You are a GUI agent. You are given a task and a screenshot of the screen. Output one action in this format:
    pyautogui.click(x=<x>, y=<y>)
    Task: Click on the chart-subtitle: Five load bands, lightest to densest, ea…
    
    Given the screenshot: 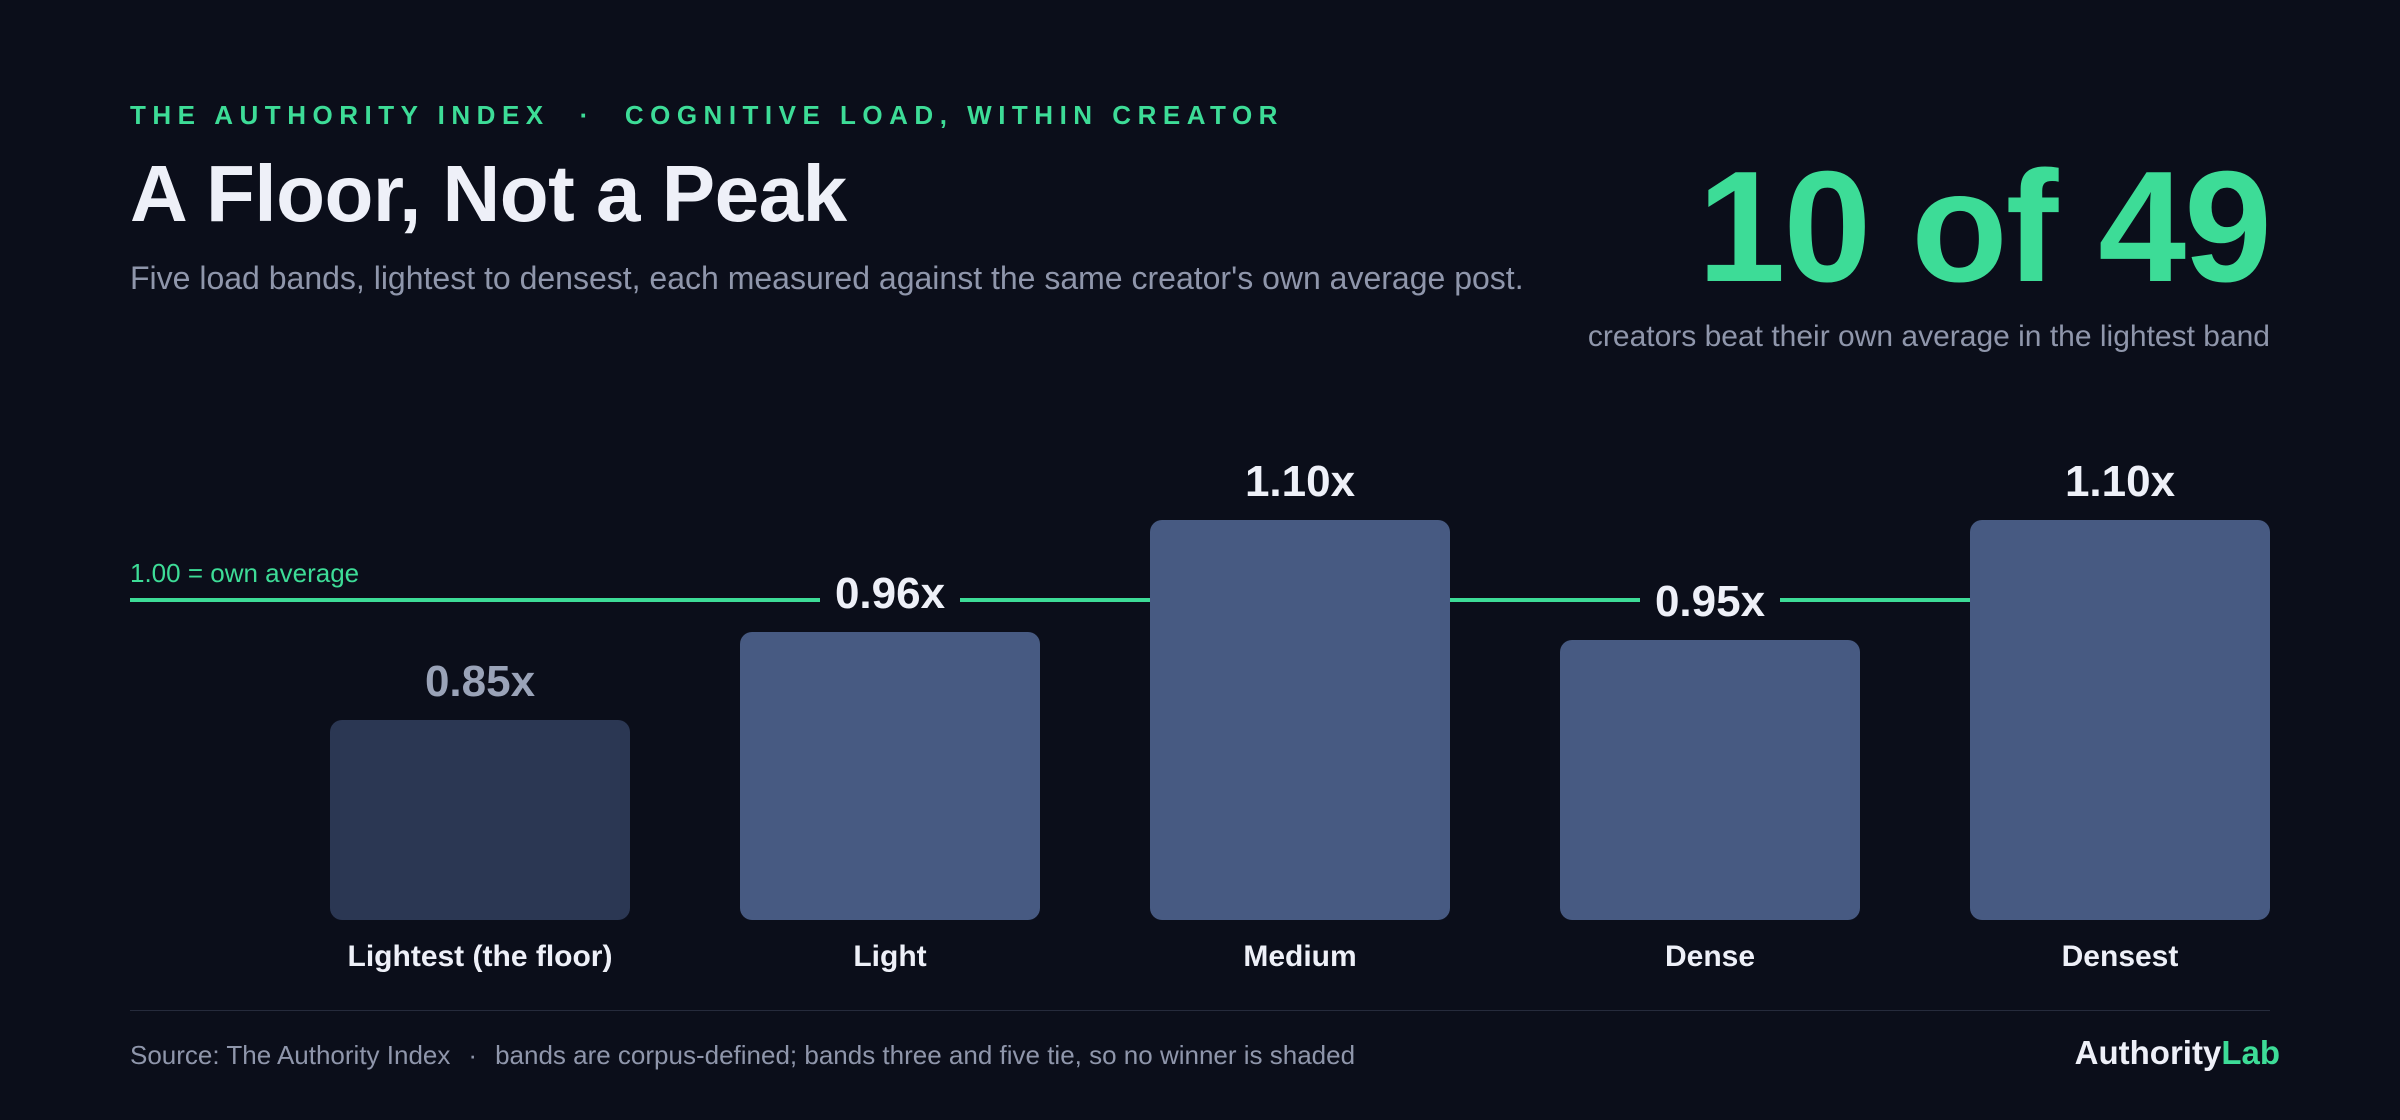 What is the action you would take?
    pyautogui.click(x=827, y=278)
    